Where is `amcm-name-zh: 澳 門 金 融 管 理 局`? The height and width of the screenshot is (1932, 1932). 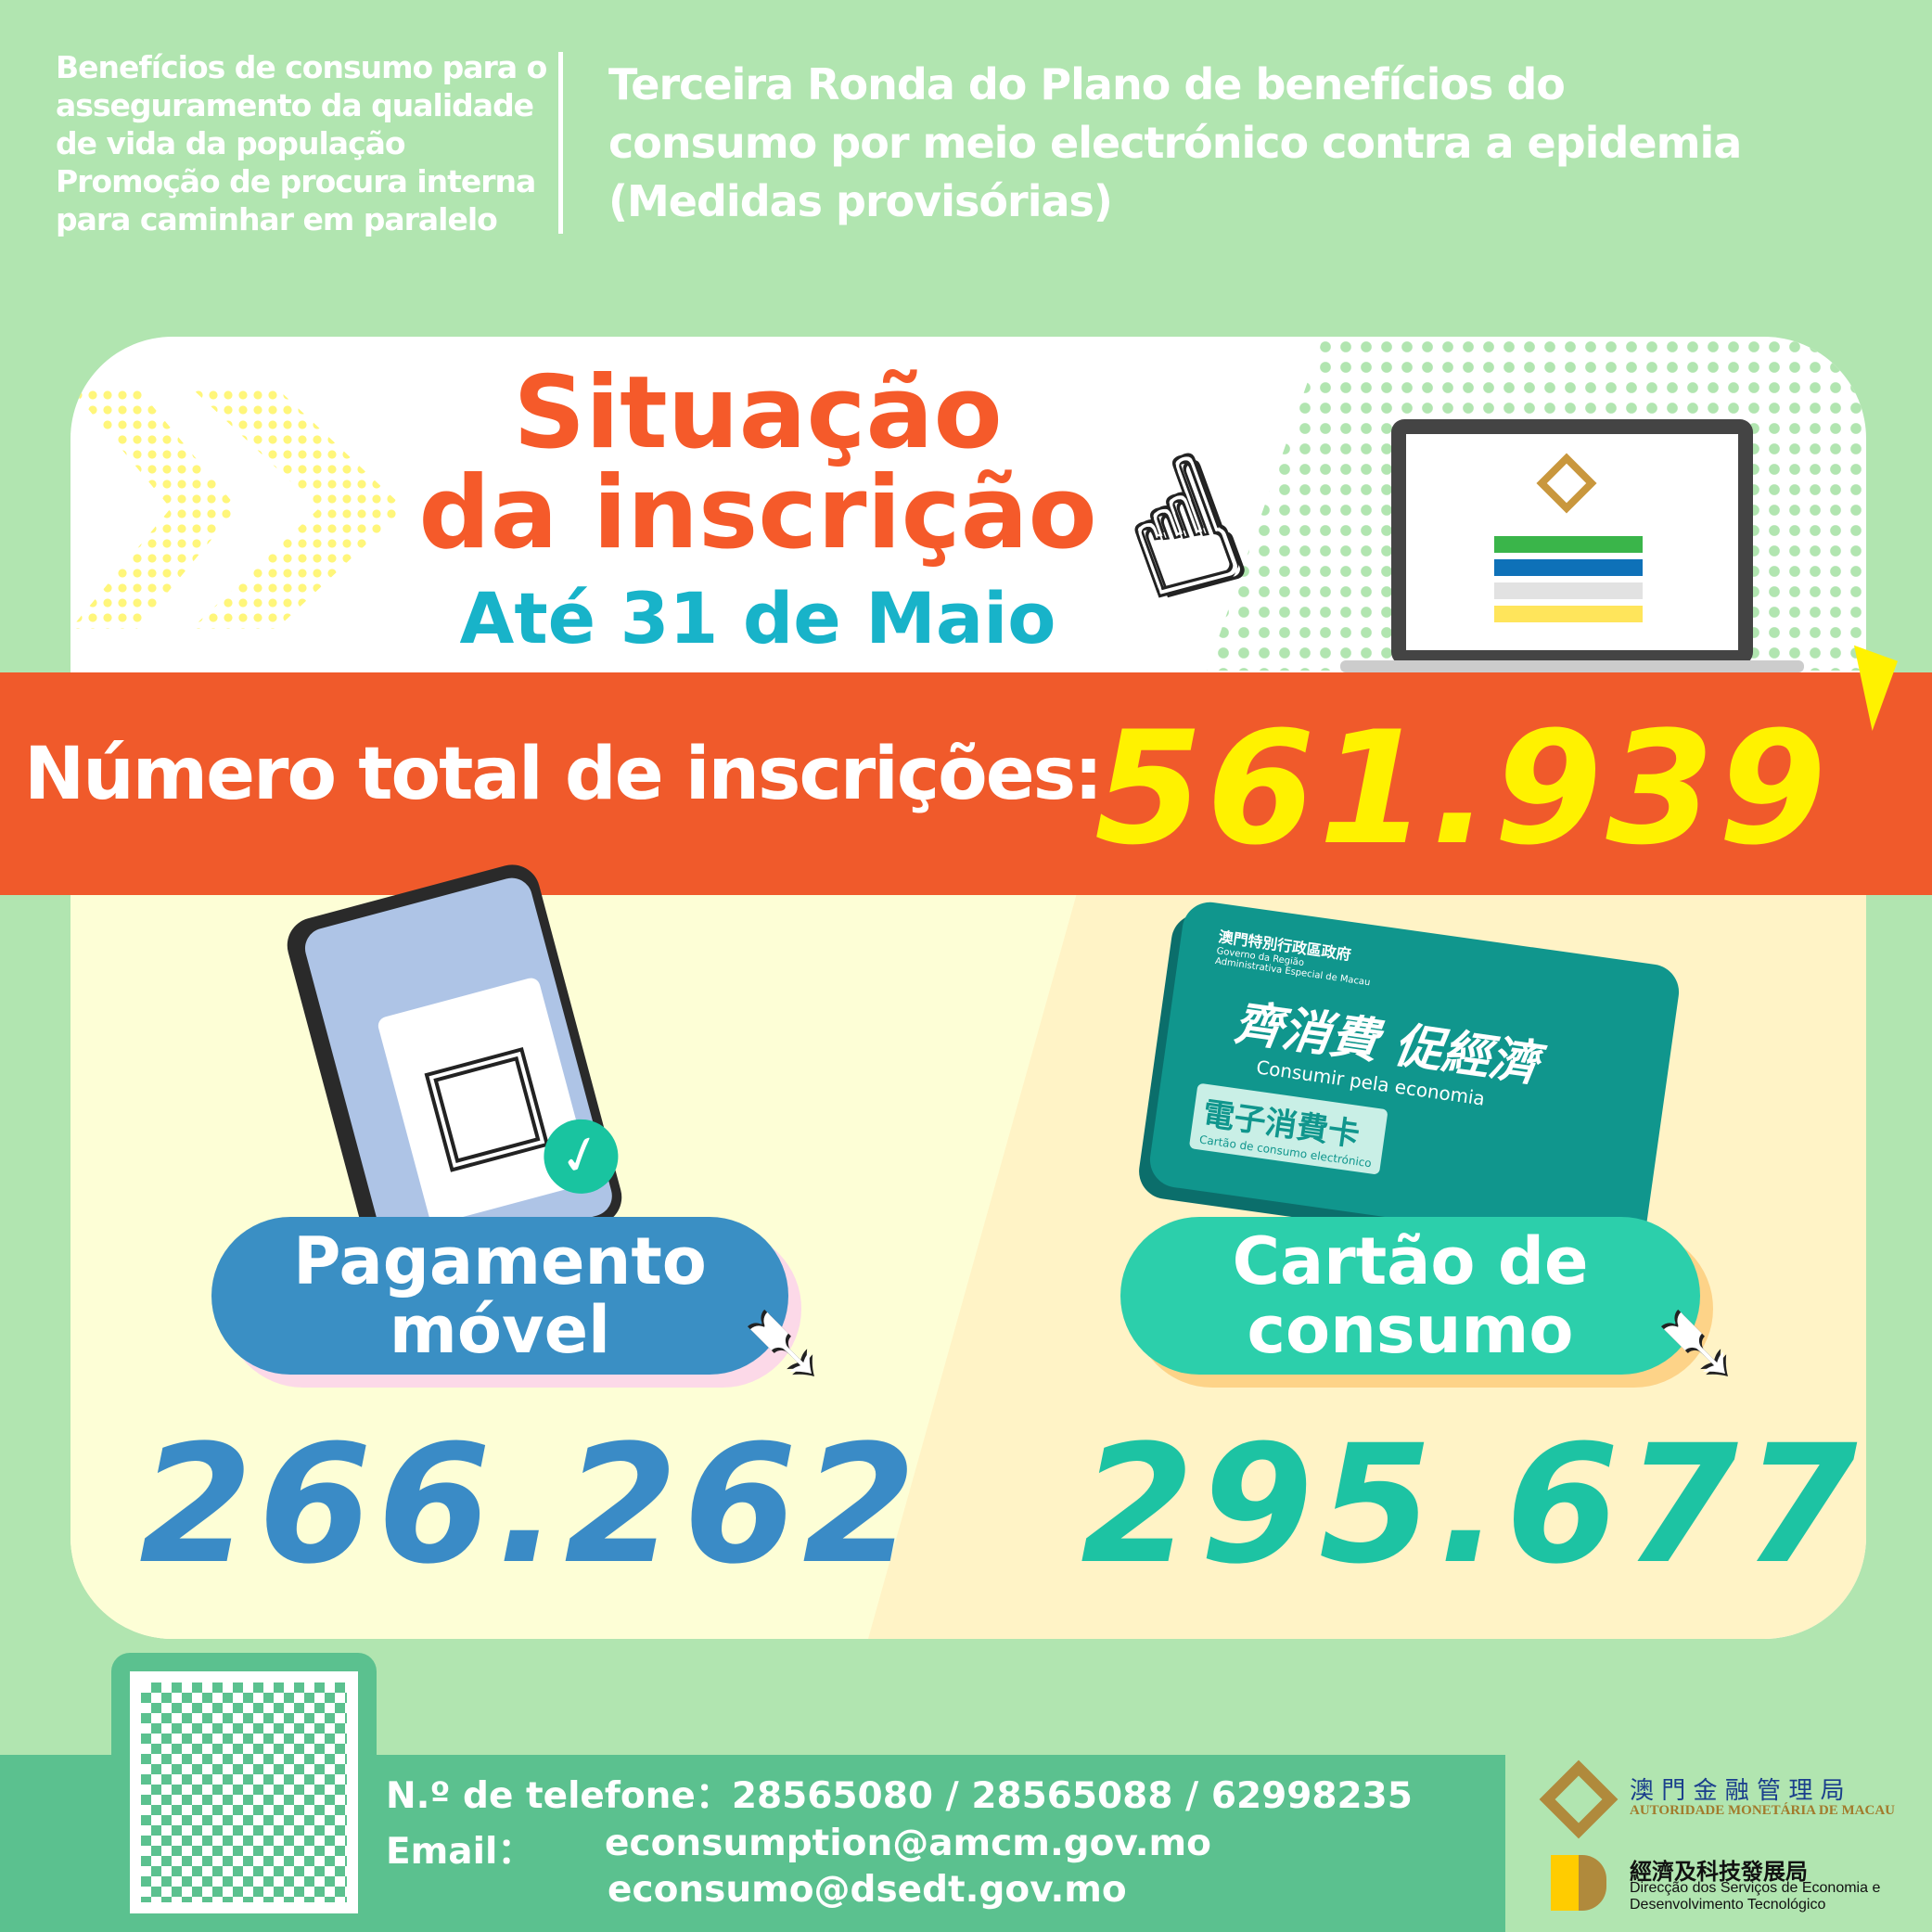 amcm-name-zh: 澳 門 金 融 管 理 局 is located at coordinates (1737, 1791).